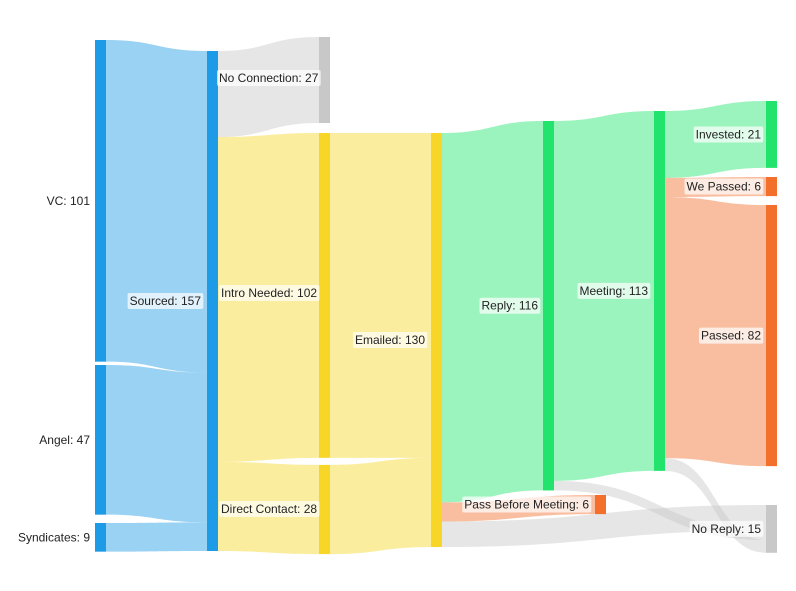  I want to click on link-emailed-to-noreply, so click(604, 526).